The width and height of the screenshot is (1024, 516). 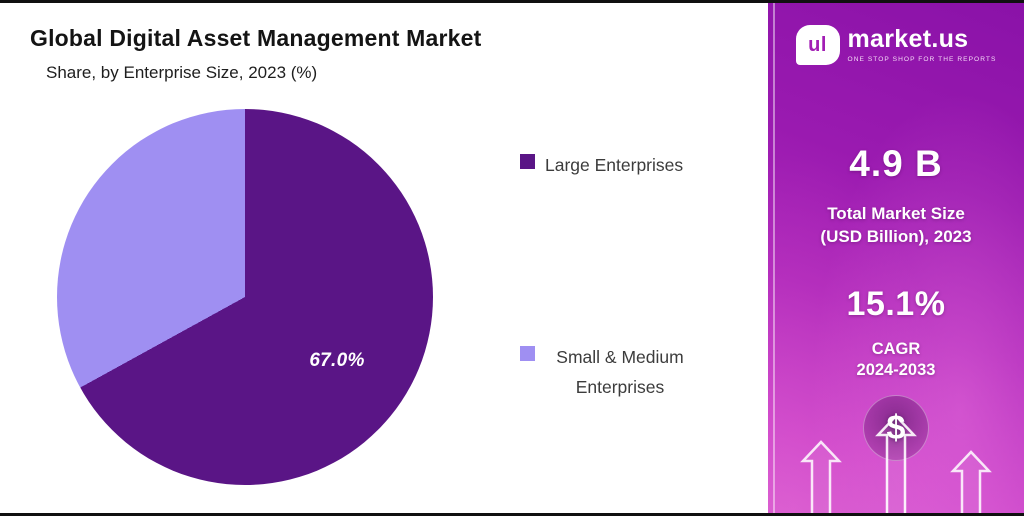 I want to click on growth-arrows-icon, so click(x=896, y=464).